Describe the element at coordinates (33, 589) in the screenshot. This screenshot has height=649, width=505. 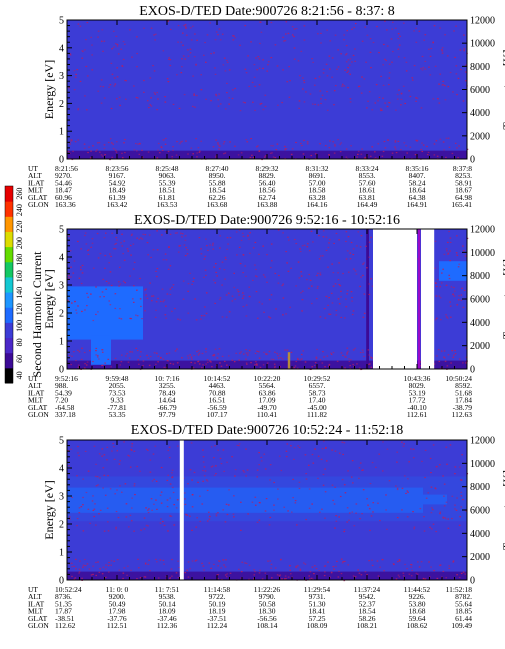
I see `row-label-ut: UT` at that location.